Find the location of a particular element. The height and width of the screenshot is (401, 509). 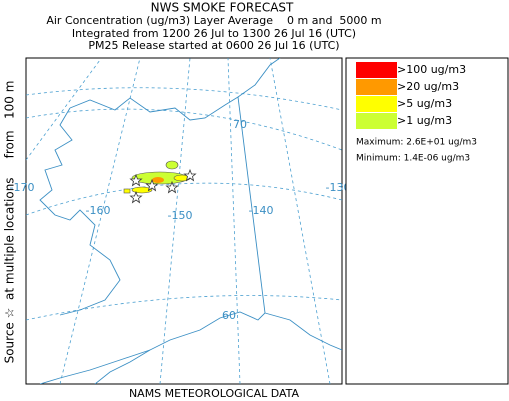

graticule-label: -170 is located at coordinates (22, 187).